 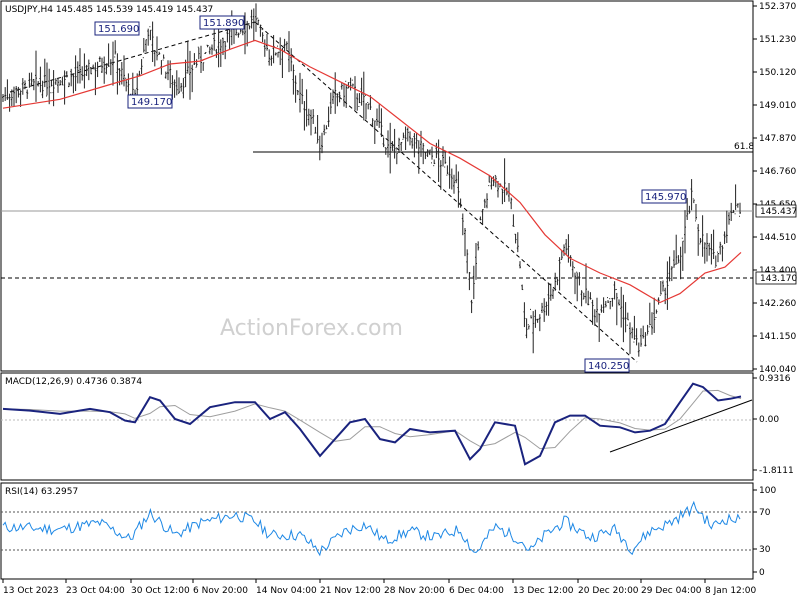 I want to click on fib-label: 61.8, so click(x=744, y=147).